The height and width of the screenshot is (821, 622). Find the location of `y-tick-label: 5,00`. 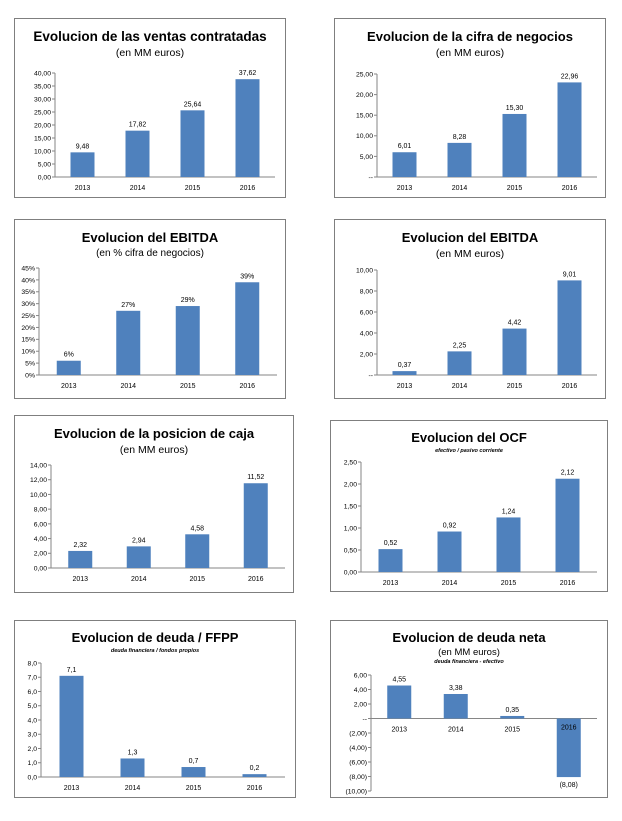

y-tick-label: 5,00 is located at coordinates (44, 164).